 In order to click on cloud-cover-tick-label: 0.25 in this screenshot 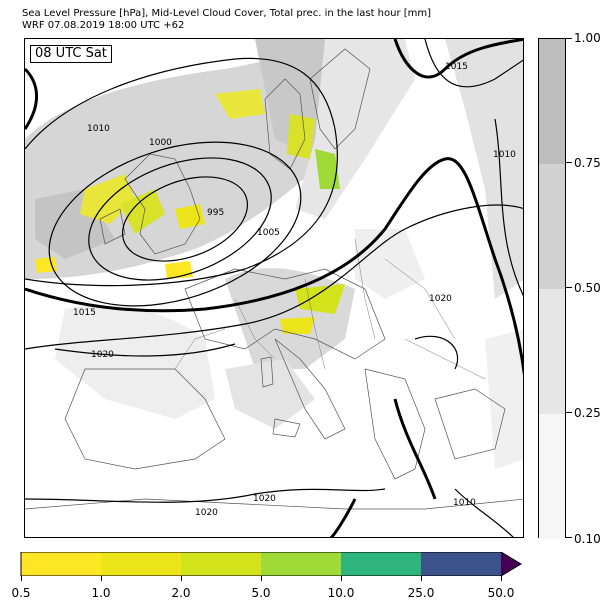, I will do `click(587, 413)`.